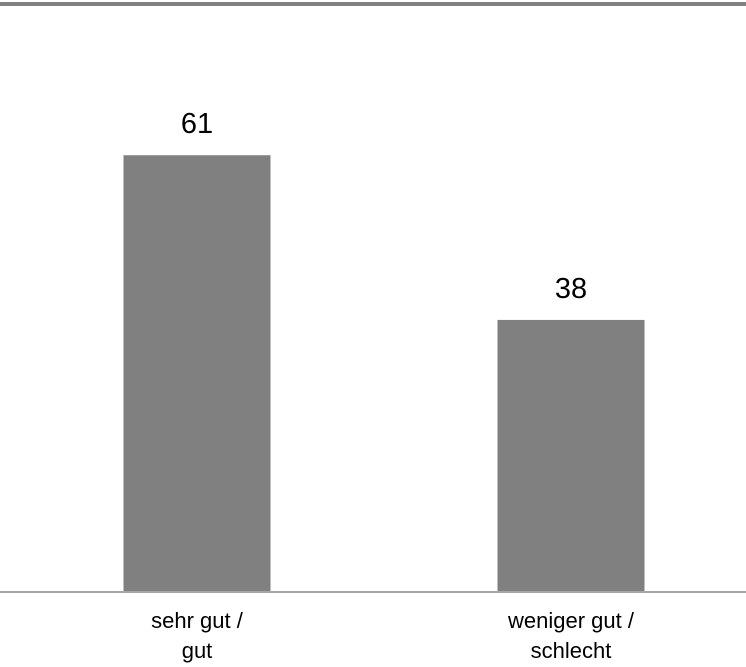 Image resolution: width=746 pixels, height=667 pixels. Describe the element at coordinates (571, 635) in the screenshot. I see `category-label-2: weniger gut / schlecht` at that location.